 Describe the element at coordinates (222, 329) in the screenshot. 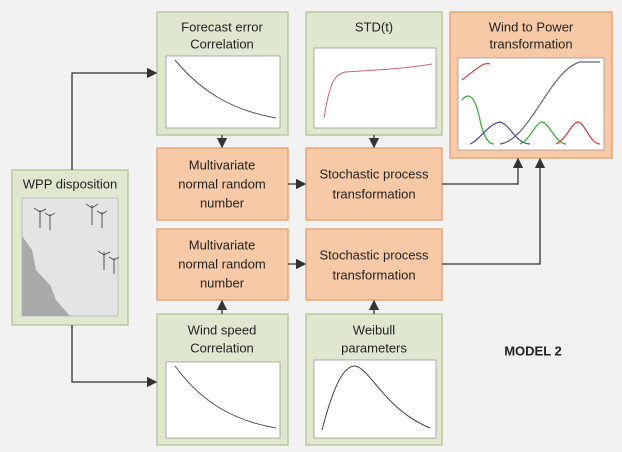

I see `node-label: Wind speed` at that location.